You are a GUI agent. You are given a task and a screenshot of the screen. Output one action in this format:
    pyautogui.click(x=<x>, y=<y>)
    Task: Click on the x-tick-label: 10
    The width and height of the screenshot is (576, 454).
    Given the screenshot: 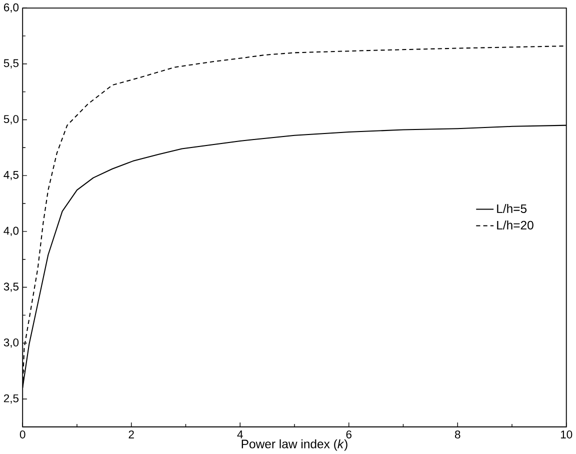 What is the action you would take?
    pyautogui.click(x=566, y=434)
    